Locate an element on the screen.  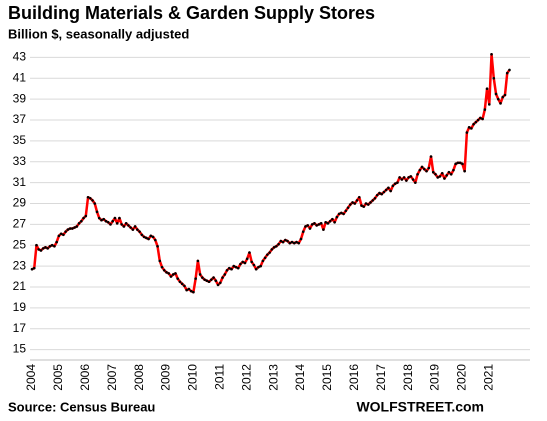
y-tick-label: 35 is located at coordinates (20, 140).